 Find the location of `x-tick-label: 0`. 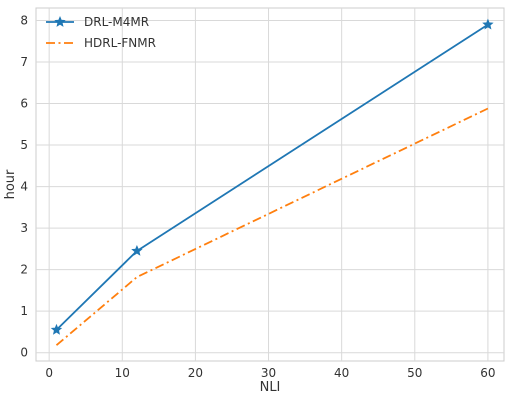

x-tick-label: 0 is located at coordinates (49, 373).